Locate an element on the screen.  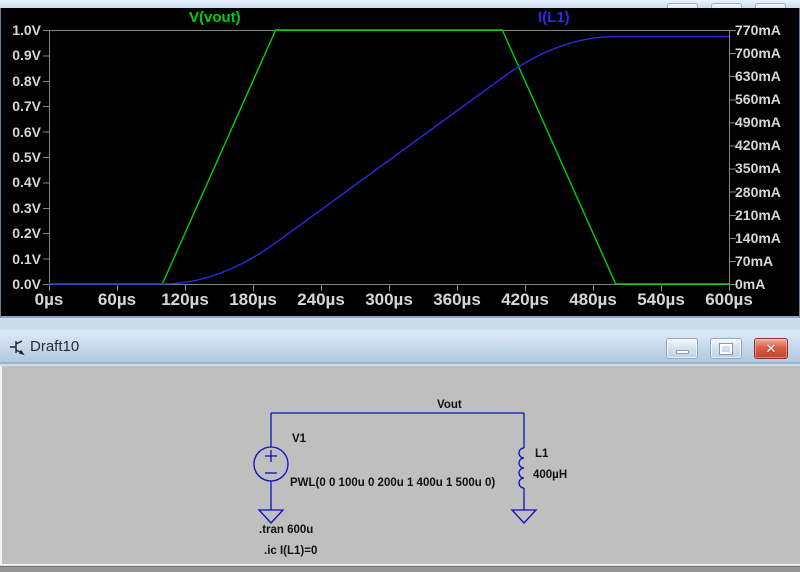
current-tick-label: 350mA is located at coordinates (758, 168).